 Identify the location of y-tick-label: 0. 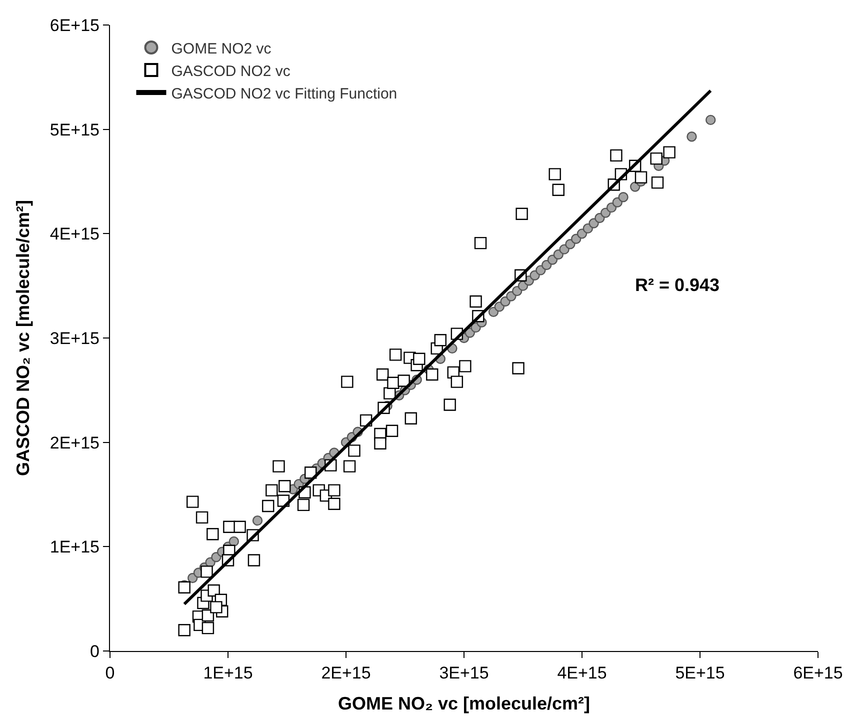
(95, 651).